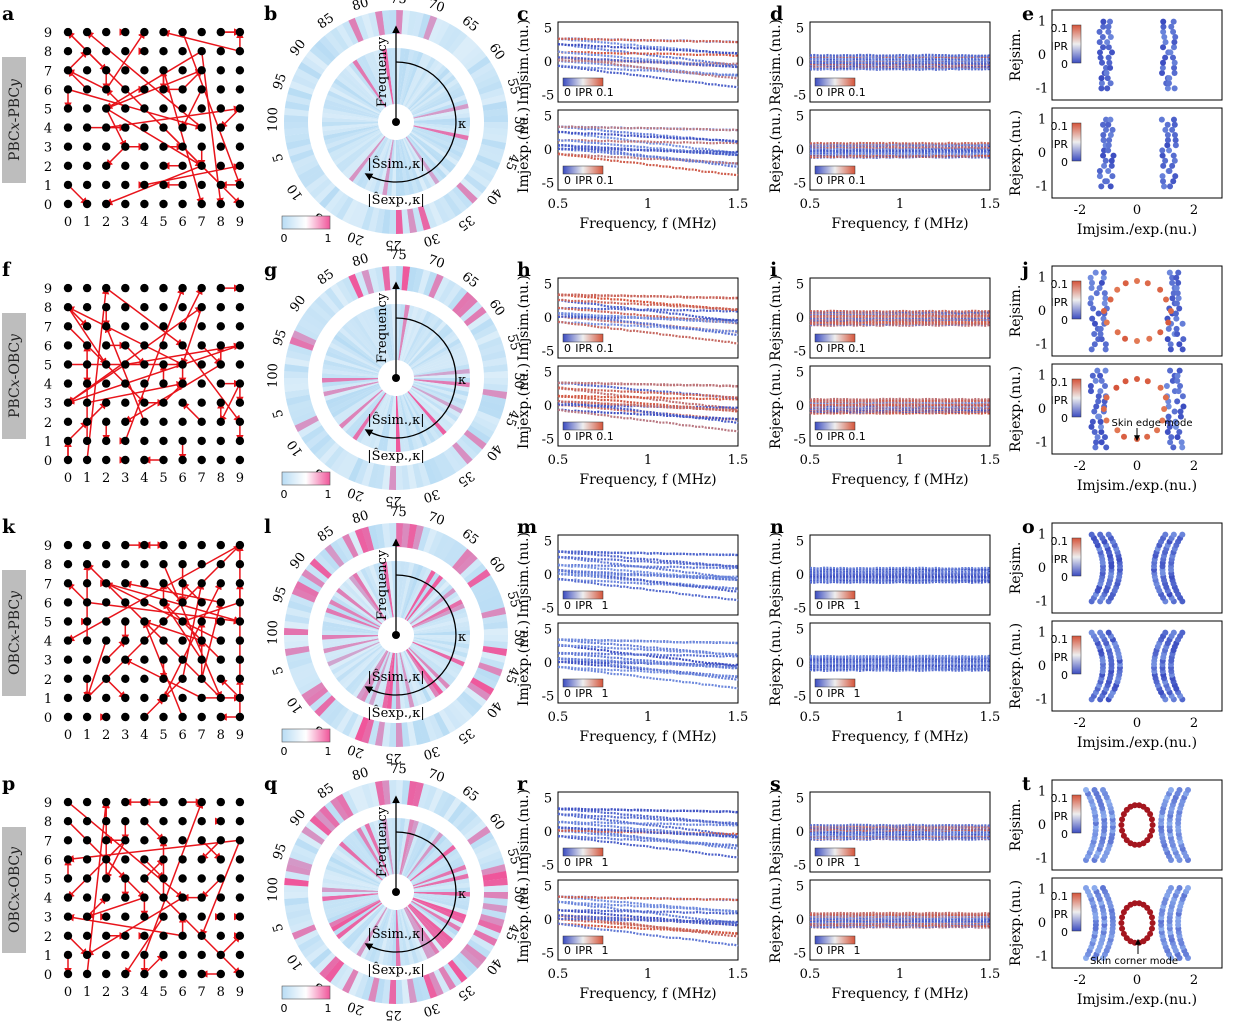 This screenshot has width=1249, height=1036. What do you see at coordinates (436, 776) in the screenshot?
I see `ring-number: 70` at bounding box center [436, 776].